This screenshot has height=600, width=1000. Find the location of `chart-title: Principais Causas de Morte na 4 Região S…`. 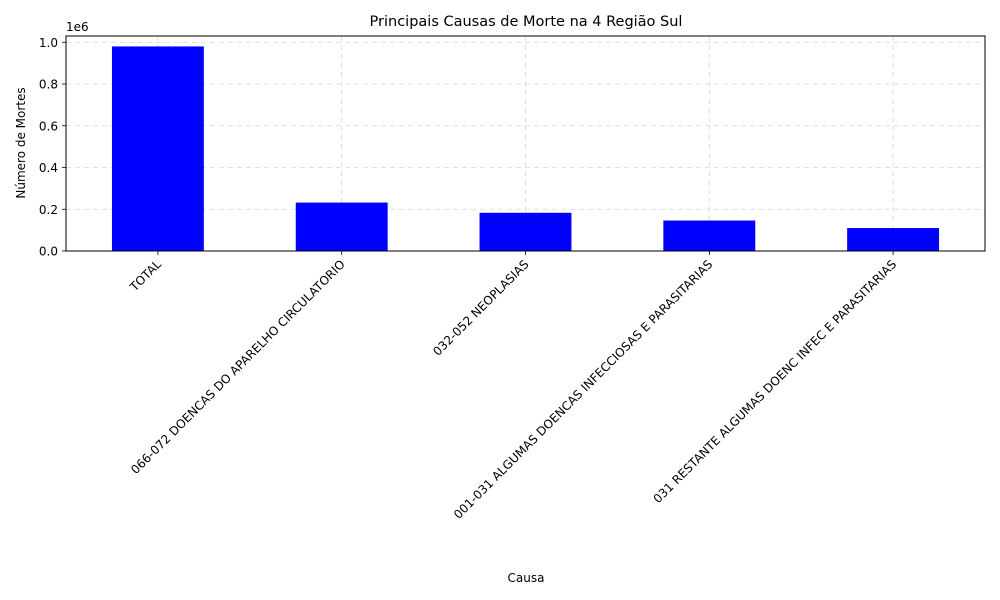

chart-title: Principais Causas de Morte na 4 Região S… is located at coordinates (526, 22).